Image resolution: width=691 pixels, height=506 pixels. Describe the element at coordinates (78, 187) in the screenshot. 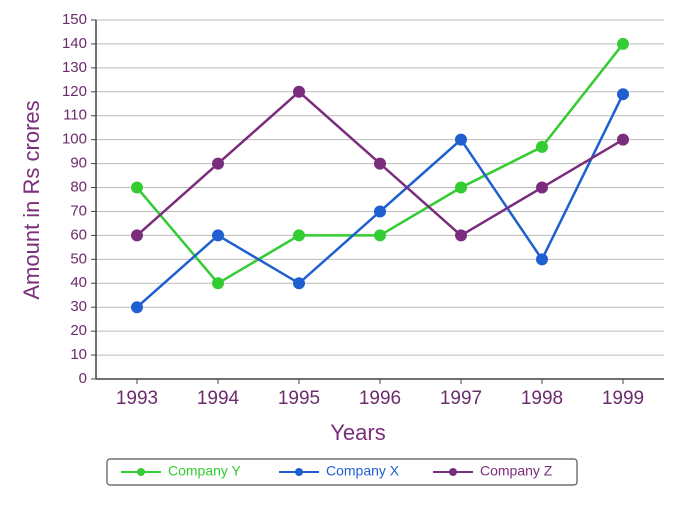

I see `y-tick-label: 80` at that location.